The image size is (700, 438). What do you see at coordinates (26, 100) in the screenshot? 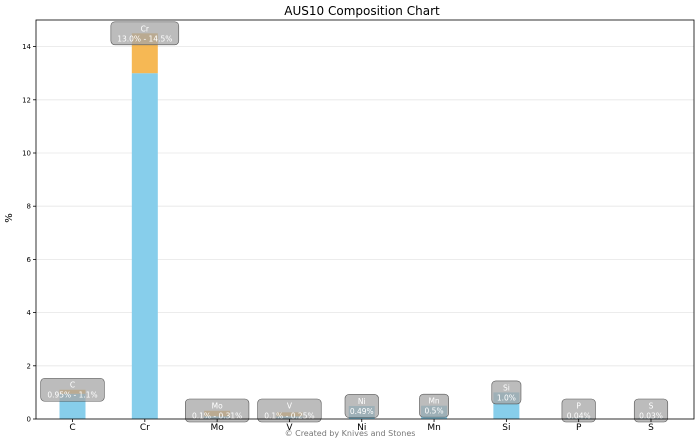
I see `y-tick-label: 12` at bounding box center [26, 100].